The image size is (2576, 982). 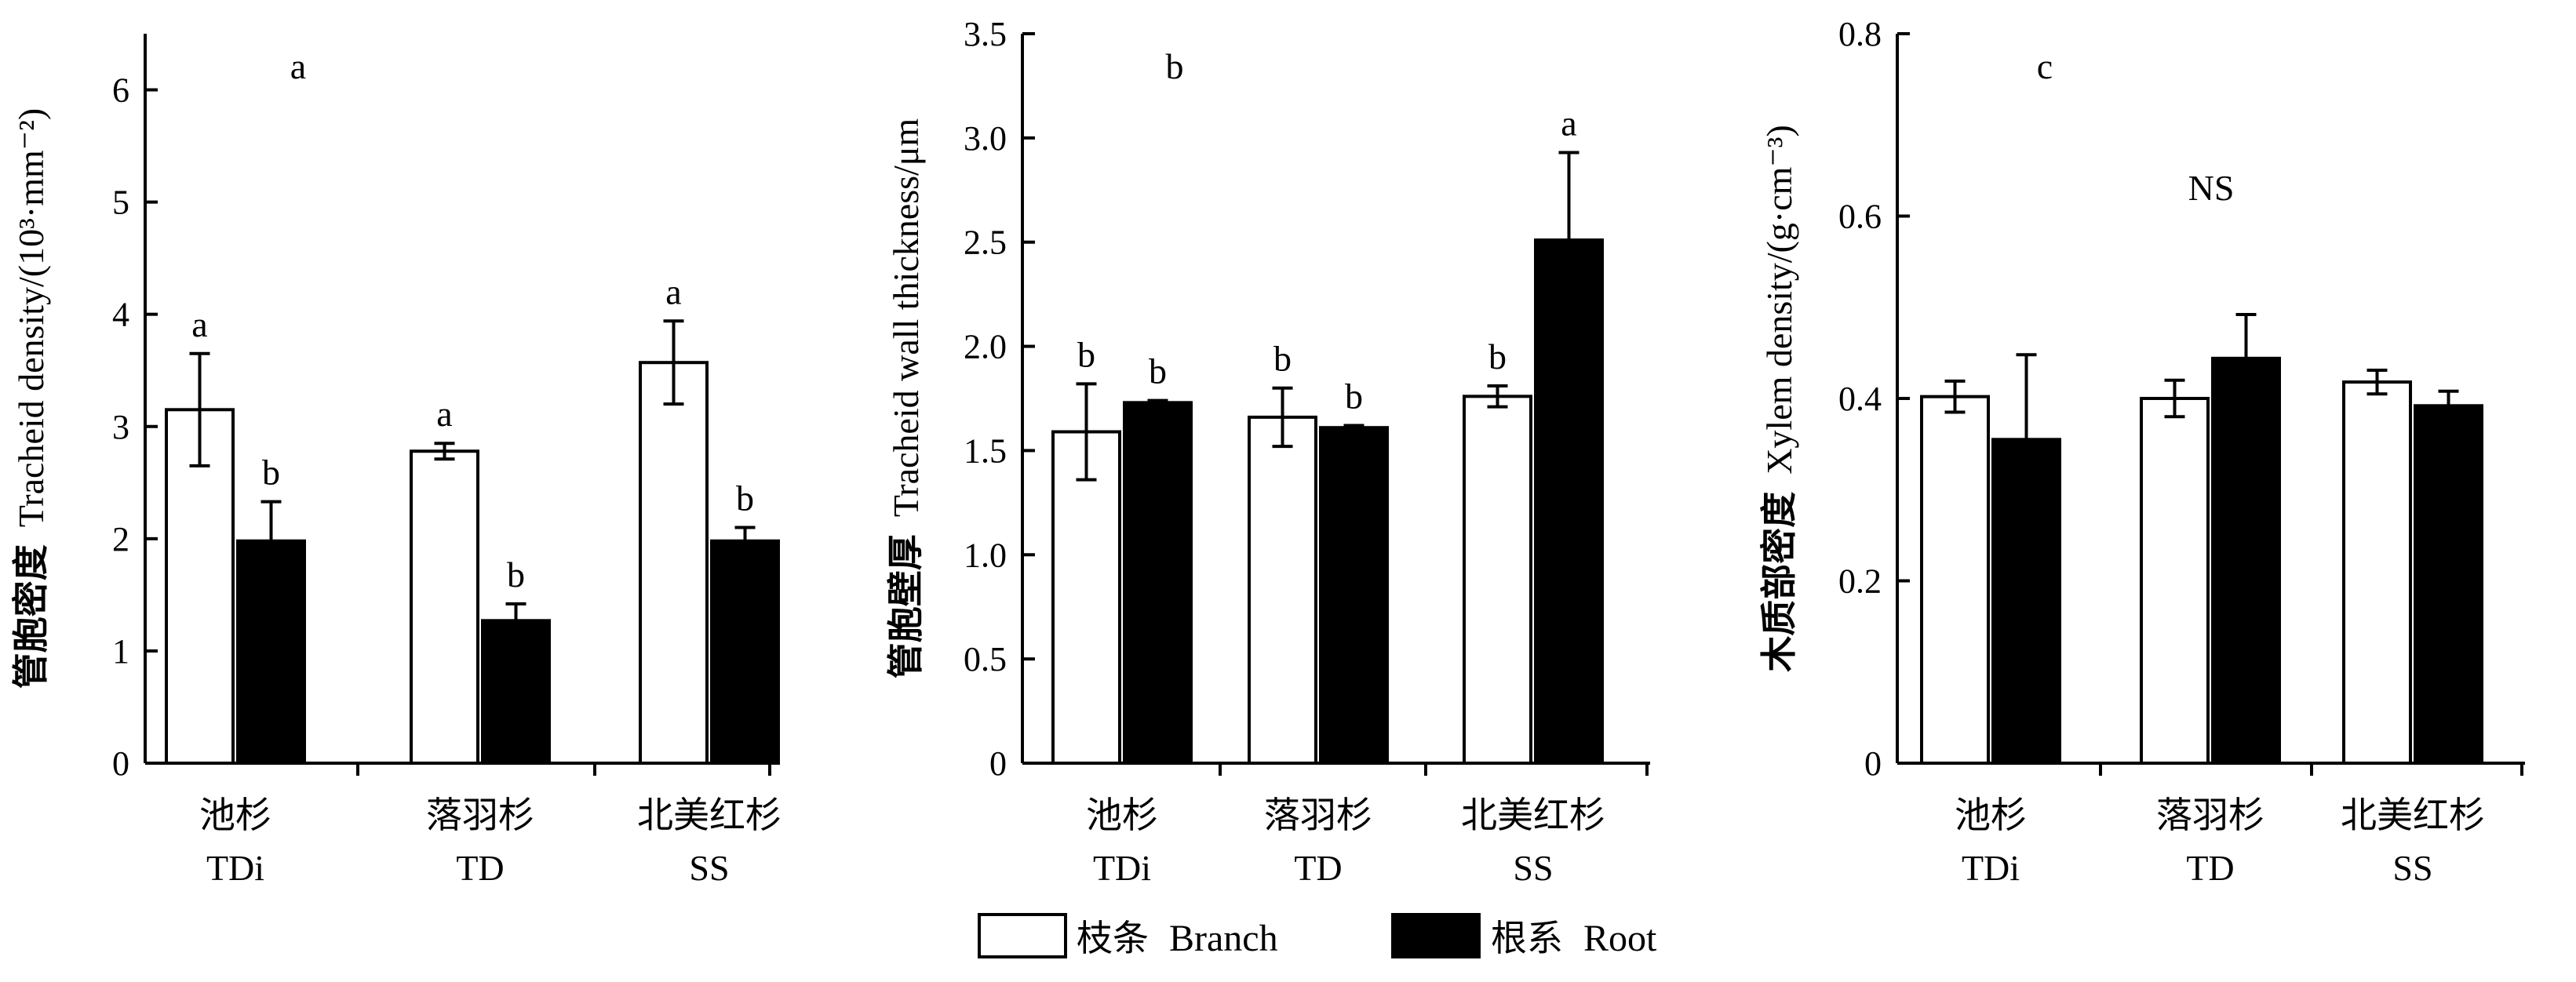 I want to click on y-tick-label: 0.6, so click(x=1860, y=217).